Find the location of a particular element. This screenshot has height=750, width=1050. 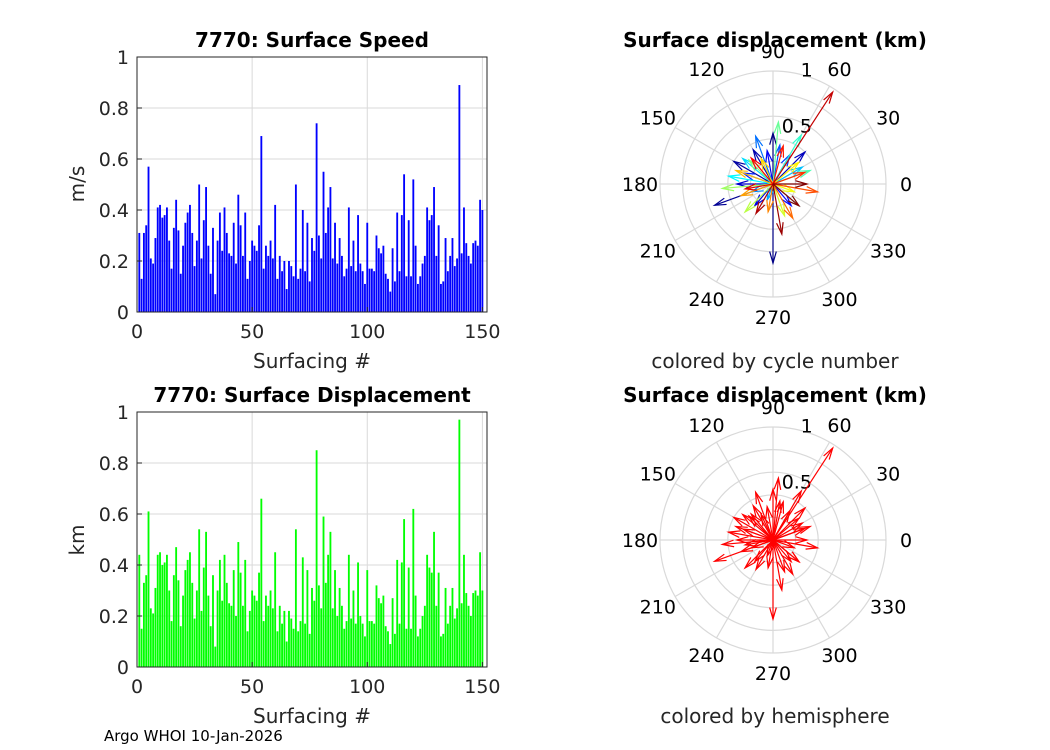

angle-label: 300 is located at coordinates (839, 656).